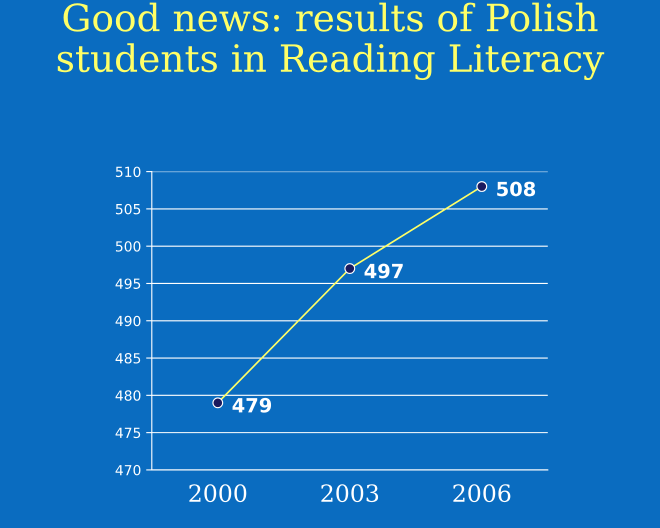 The image size is (660, 528). I want to click on x-tick-label: 2003, so click(349, 493).